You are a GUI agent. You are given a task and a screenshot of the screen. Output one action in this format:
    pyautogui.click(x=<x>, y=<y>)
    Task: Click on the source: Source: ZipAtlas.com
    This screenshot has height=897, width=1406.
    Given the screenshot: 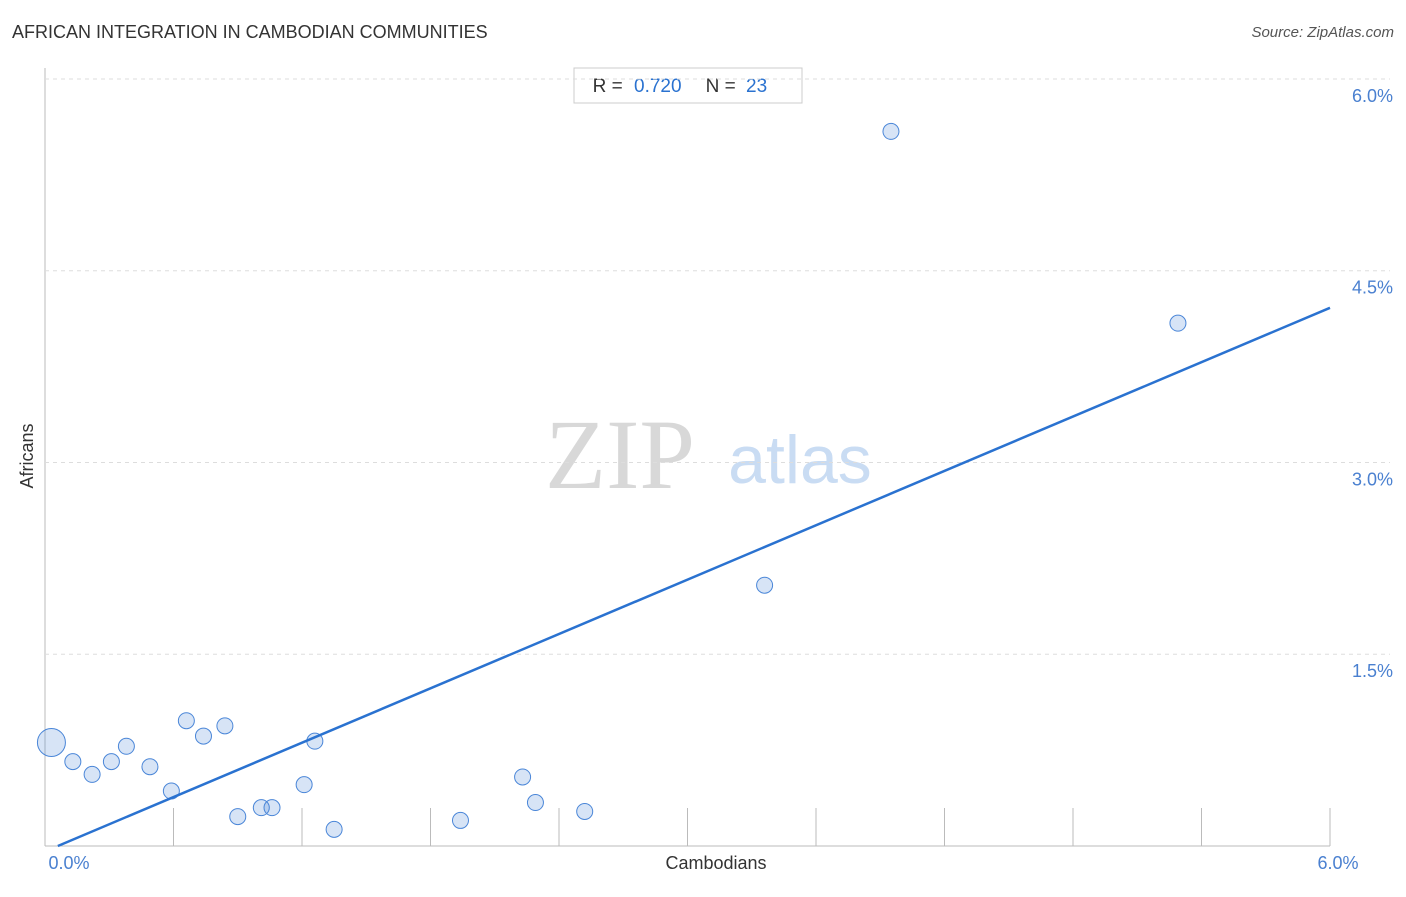 What is the action you would take?
    pyautogui.click(x=1322, y=32)
    